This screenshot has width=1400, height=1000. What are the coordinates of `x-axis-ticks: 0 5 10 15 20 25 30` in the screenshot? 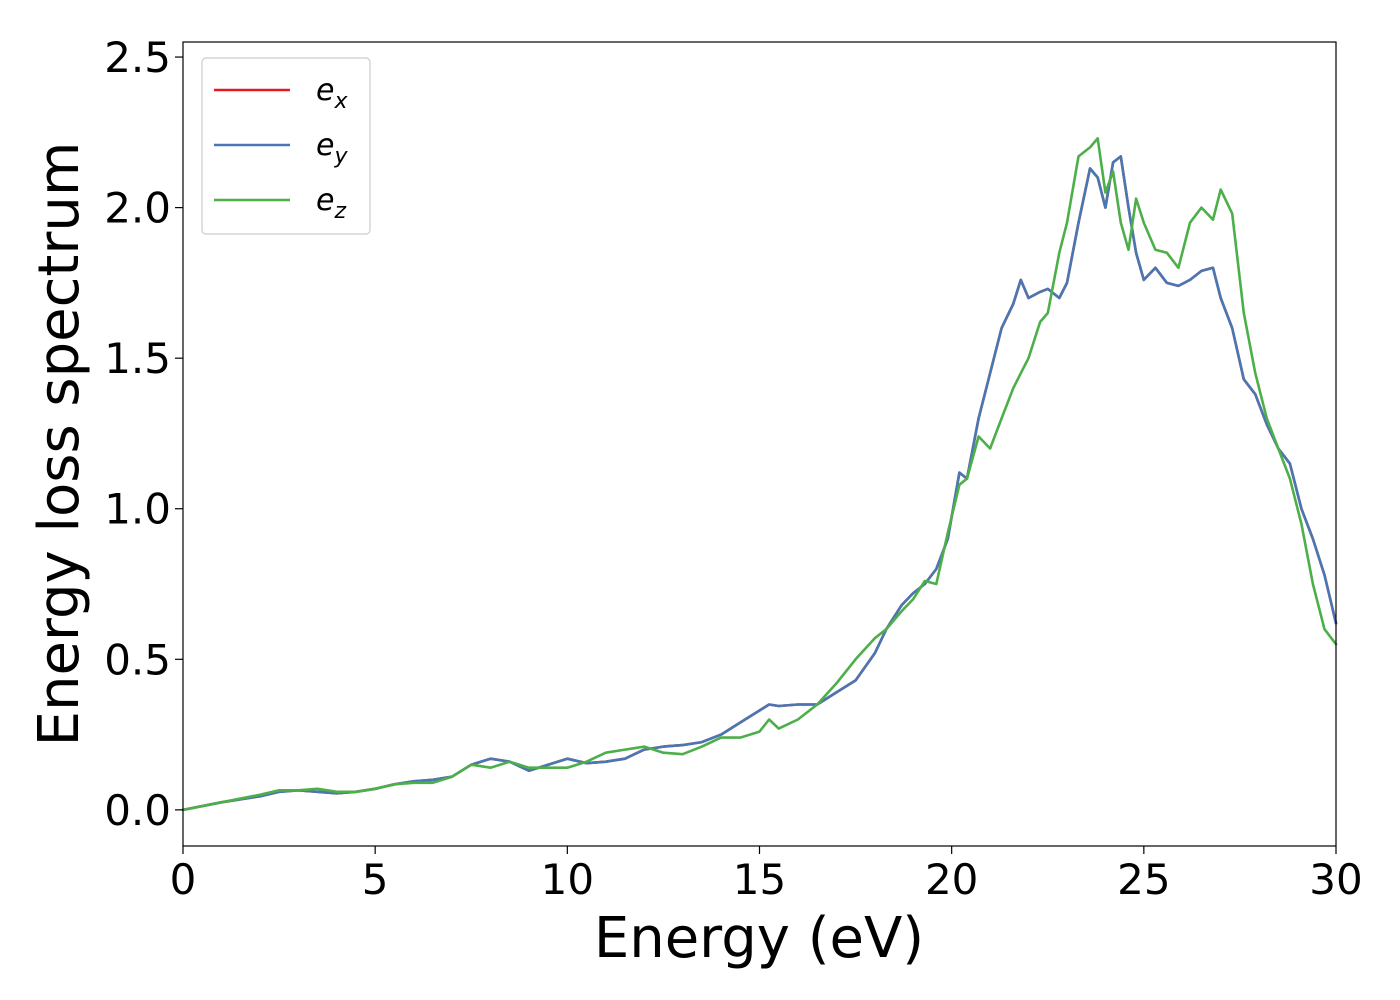 It's located at (766, 875).